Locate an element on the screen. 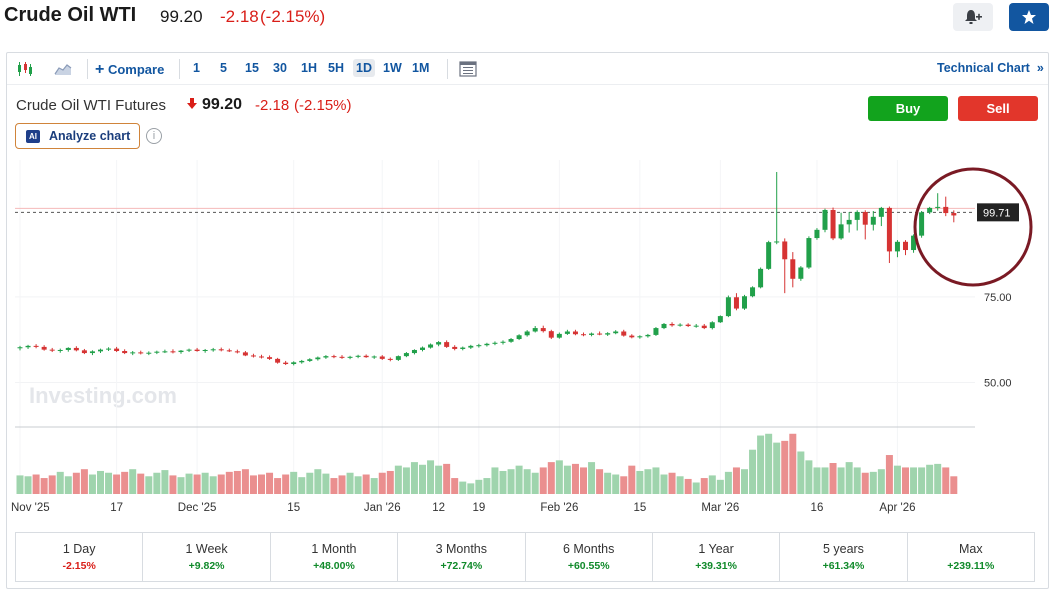  quote-header: Crude Oil WTI 99.20 -2.18 (-2.15%) is located at coordinates (527, 20).